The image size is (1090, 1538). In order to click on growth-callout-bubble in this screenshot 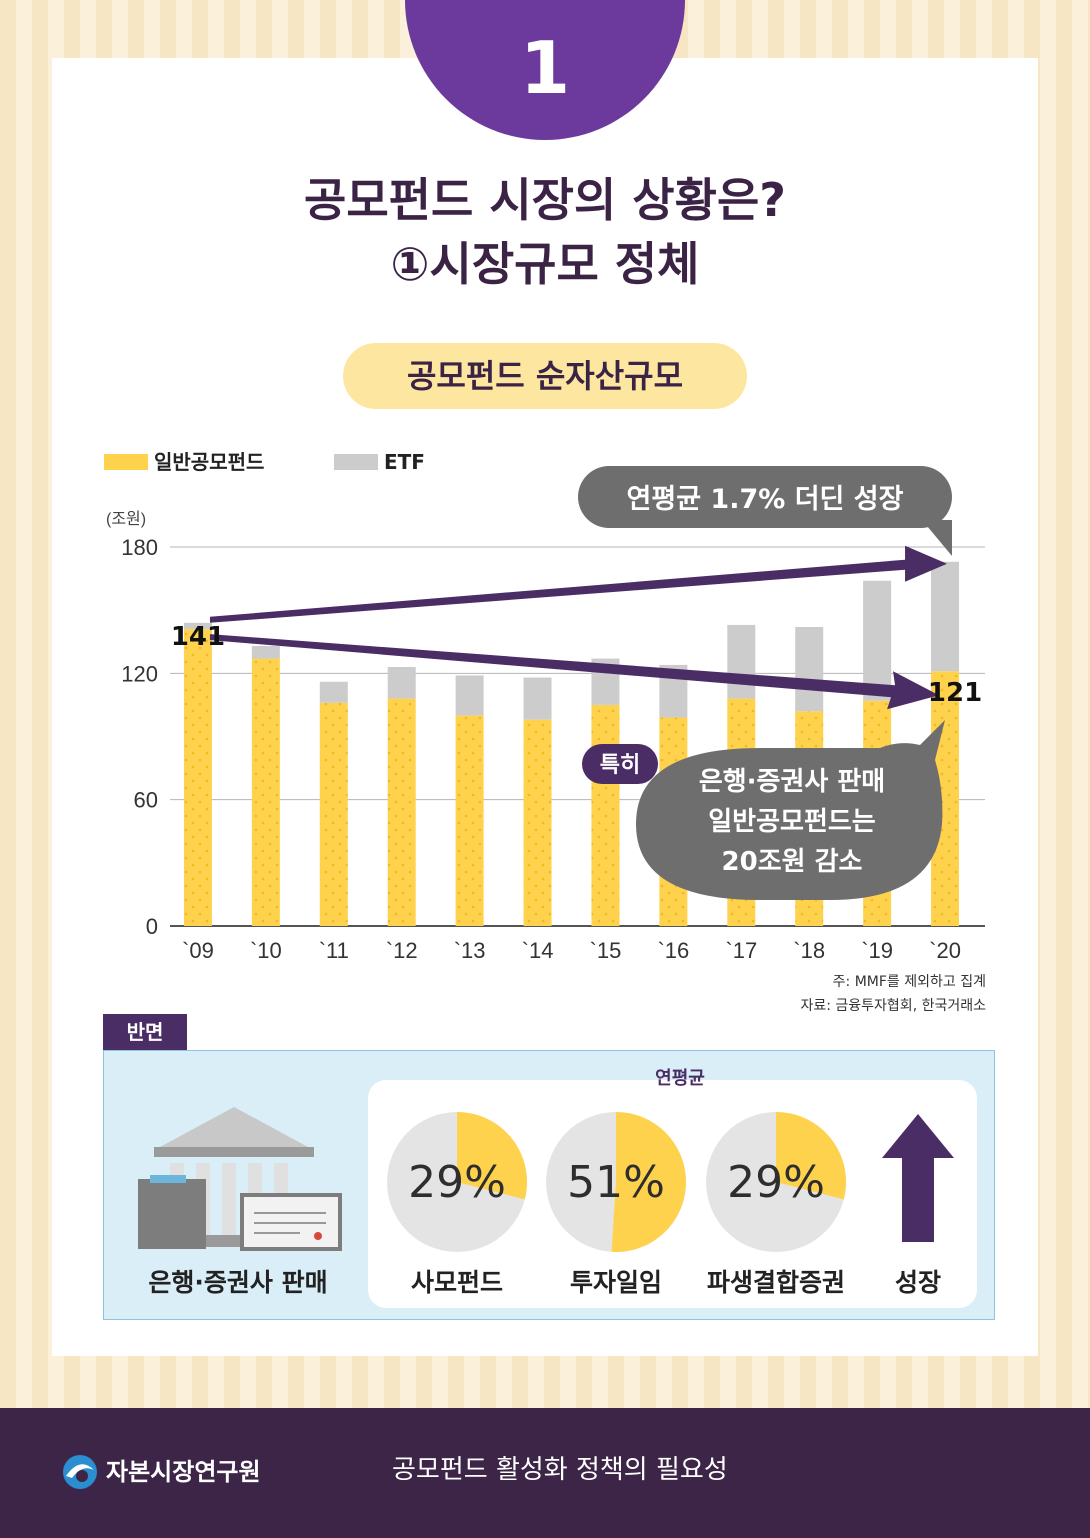, I will do `click(765, 497)`.